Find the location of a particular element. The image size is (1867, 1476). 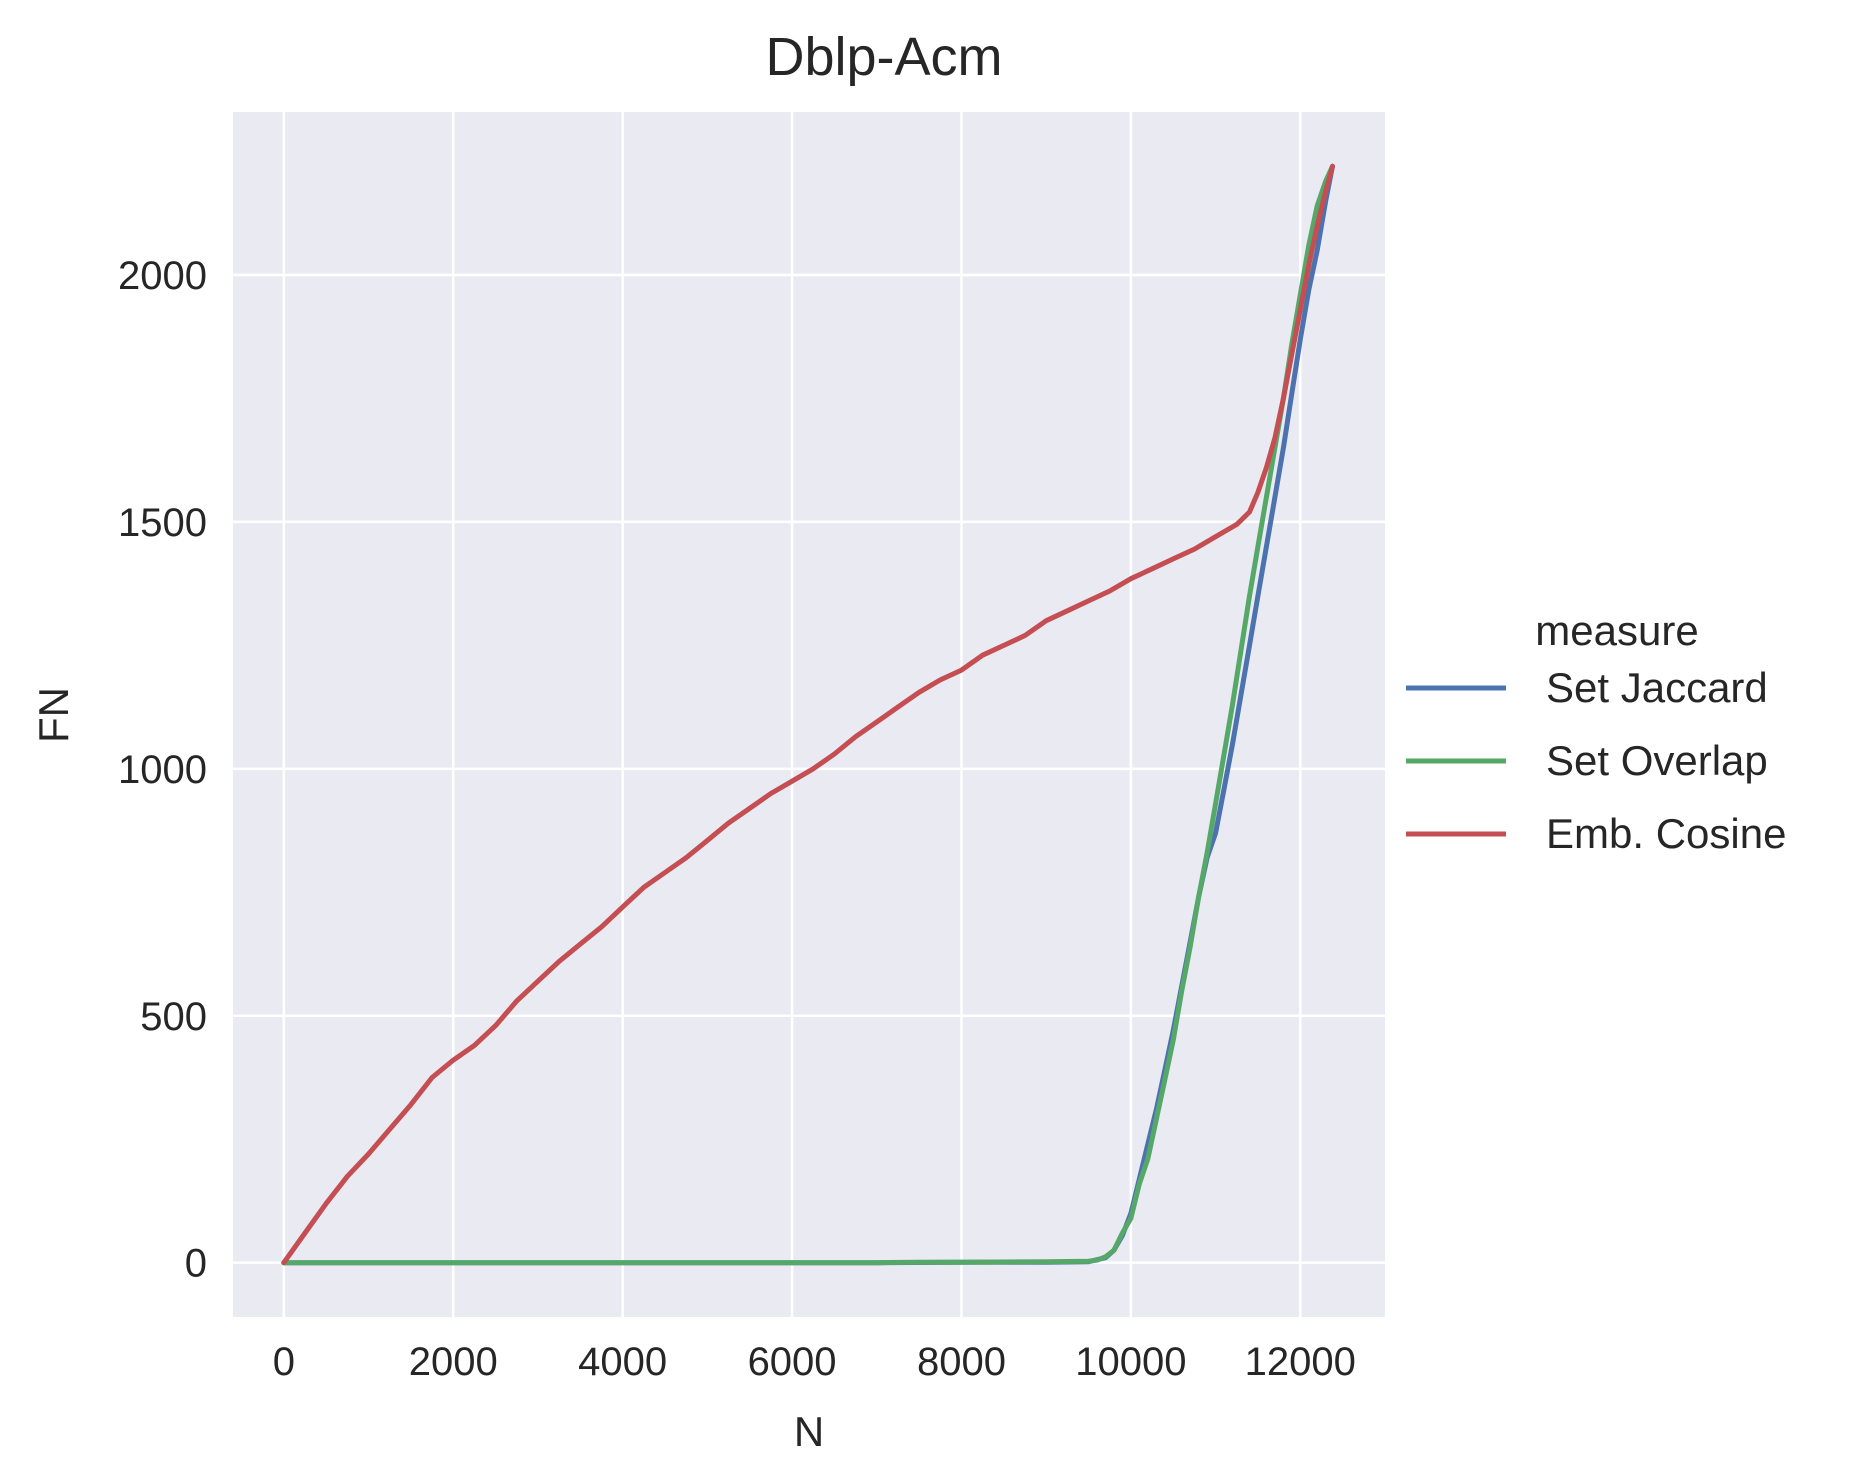

legend-label: Set Jaccard is located at coordinates (1657, 687).